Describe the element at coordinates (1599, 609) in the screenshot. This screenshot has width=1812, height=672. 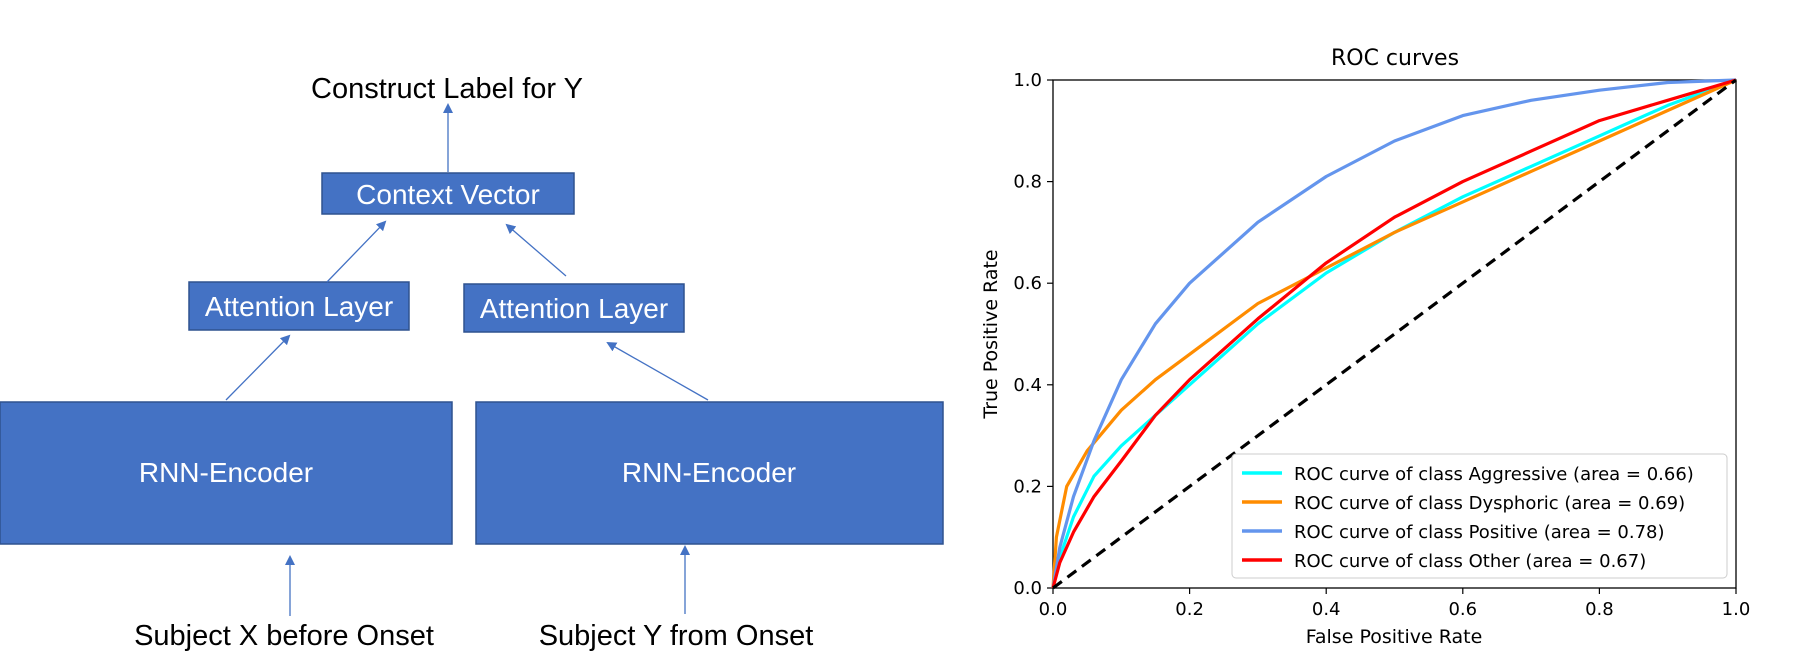
I see `x-tick-label: 0.8` at that location.